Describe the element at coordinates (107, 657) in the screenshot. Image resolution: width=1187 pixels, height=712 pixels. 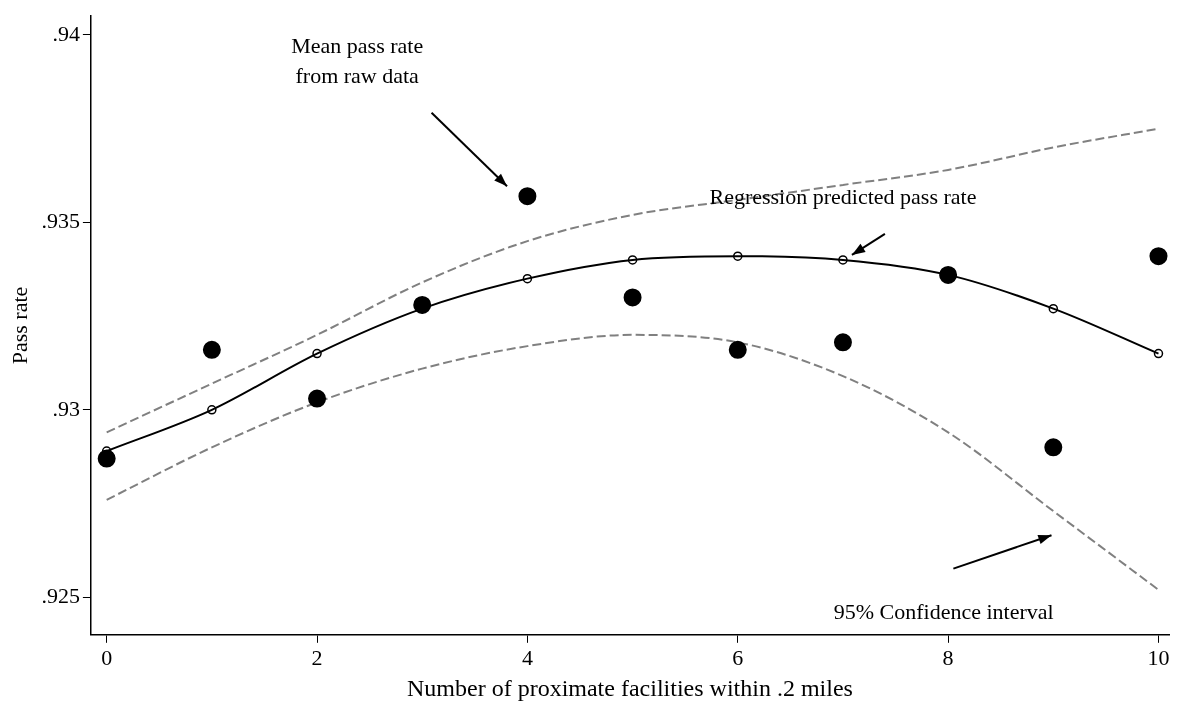
I see `x-tick-label: 0` at that location.